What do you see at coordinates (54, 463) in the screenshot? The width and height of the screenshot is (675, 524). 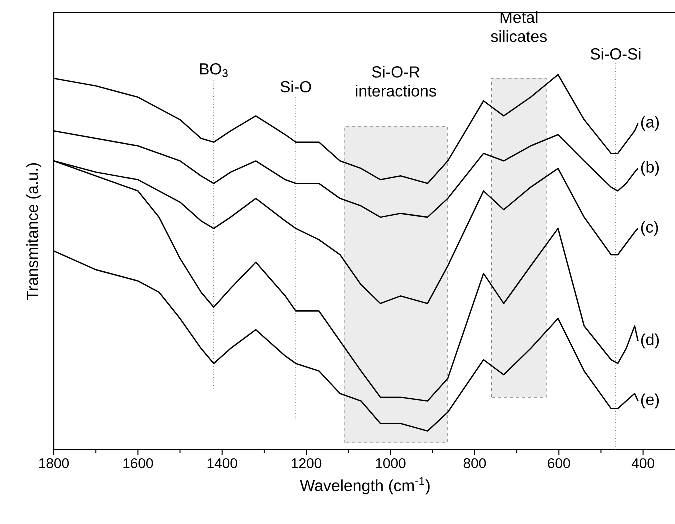 I see `x-tick-label: 1800` at bounding box center [54, 463].